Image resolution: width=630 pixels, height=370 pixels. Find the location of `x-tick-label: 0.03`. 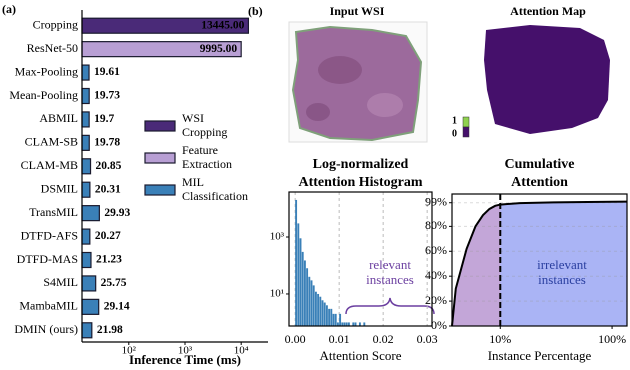

x-tick-label: 0.03 is located at coordinates (427, 339).